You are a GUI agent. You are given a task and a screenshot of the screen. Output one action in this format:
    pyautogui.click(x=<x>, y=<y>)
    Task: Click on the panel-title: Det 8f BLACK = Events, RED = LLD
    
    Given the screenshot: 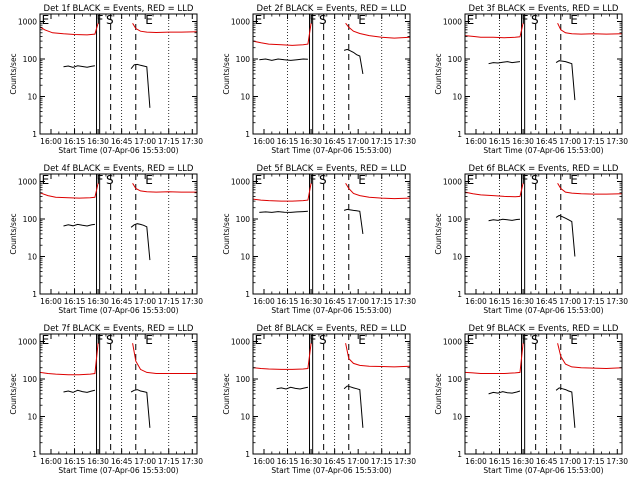 What is the action you would take?
    pyautogui.click(x=332, y=329)
    